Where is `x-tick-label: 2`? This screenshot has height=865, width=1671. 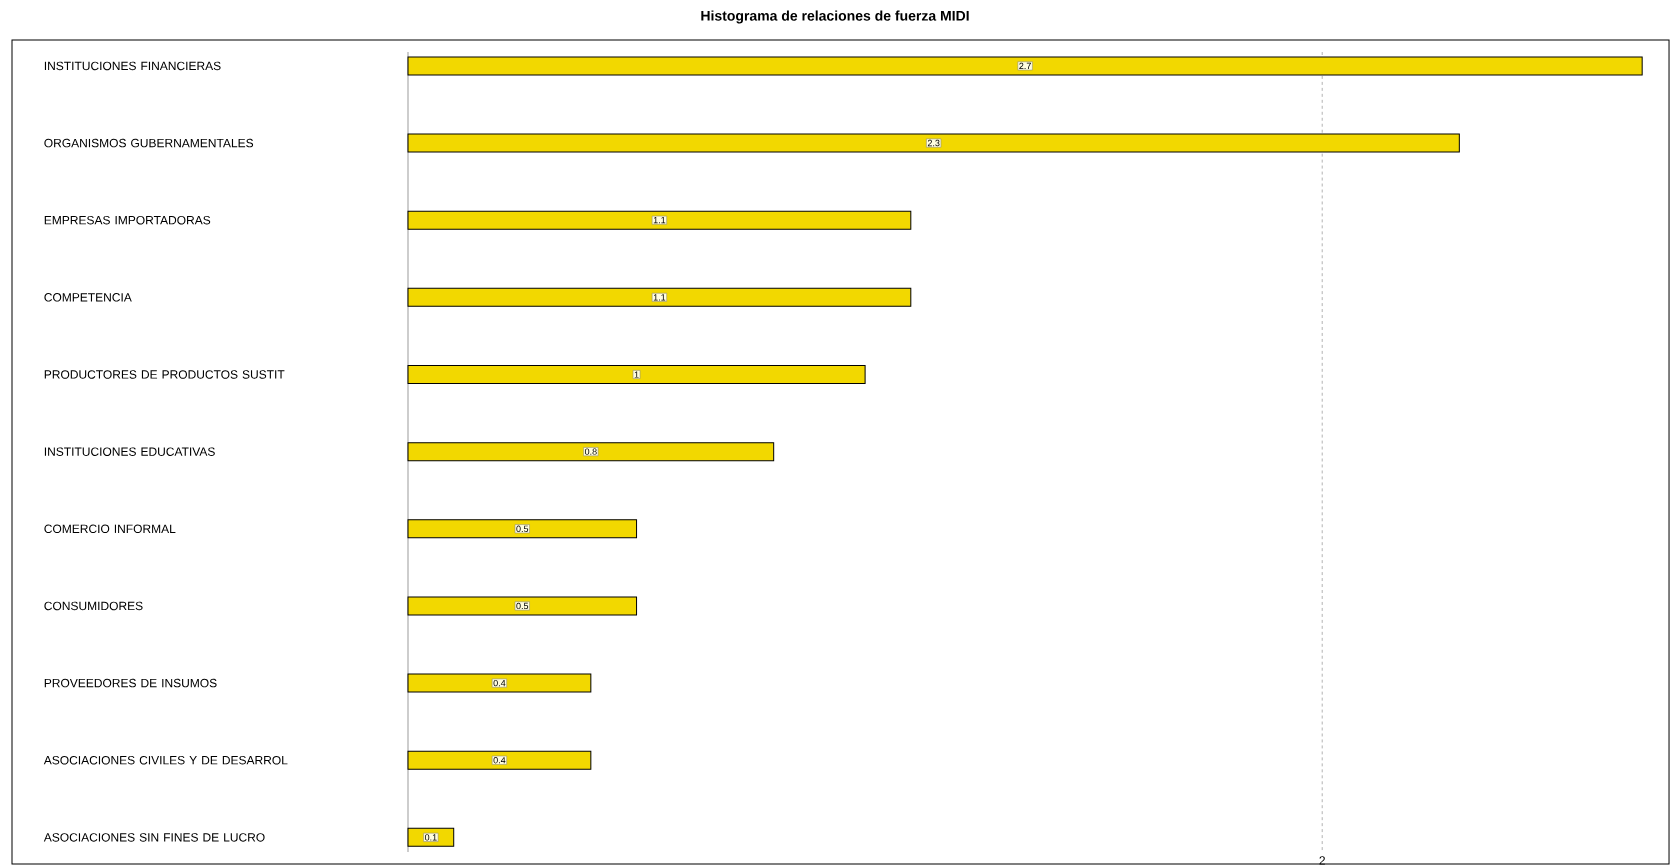 x-tick-label: 2 is located at coordinates (1322, 860).